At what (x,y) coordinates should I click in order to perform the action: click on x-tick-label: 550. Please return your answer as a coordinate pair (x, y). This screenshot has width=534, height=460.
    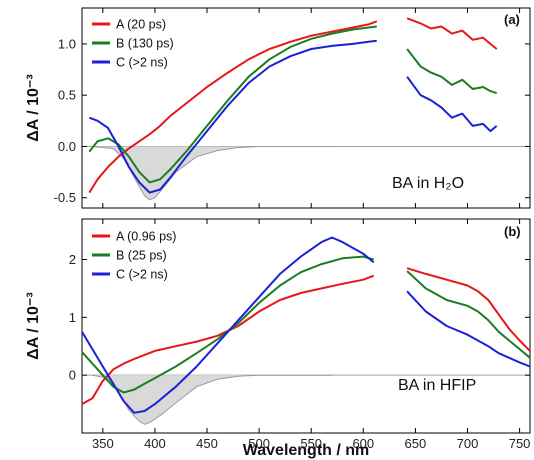
    Looking at the image, I should click on (311, 443).